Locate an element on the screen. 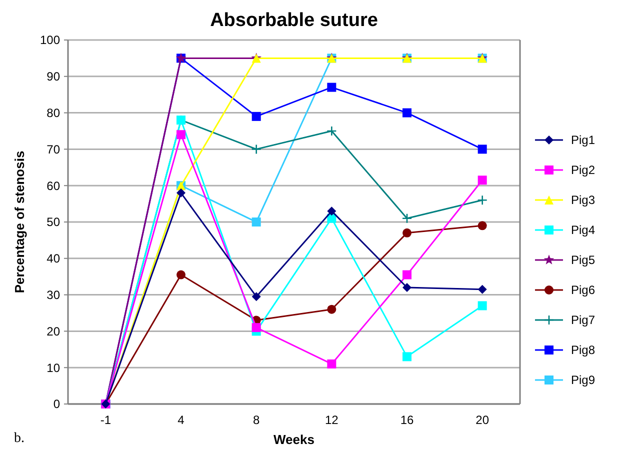 The width and height of the screenshot is (633, 456). y-tick-label: 50 is located at coordinates (53, 222).